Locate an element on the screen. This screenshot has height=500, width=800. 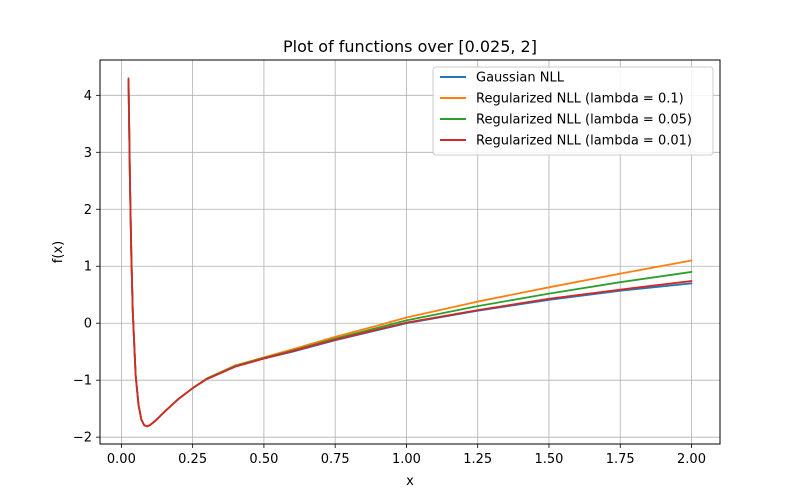
x-tick-label: 0.50 is located at coordinates (263, 459).